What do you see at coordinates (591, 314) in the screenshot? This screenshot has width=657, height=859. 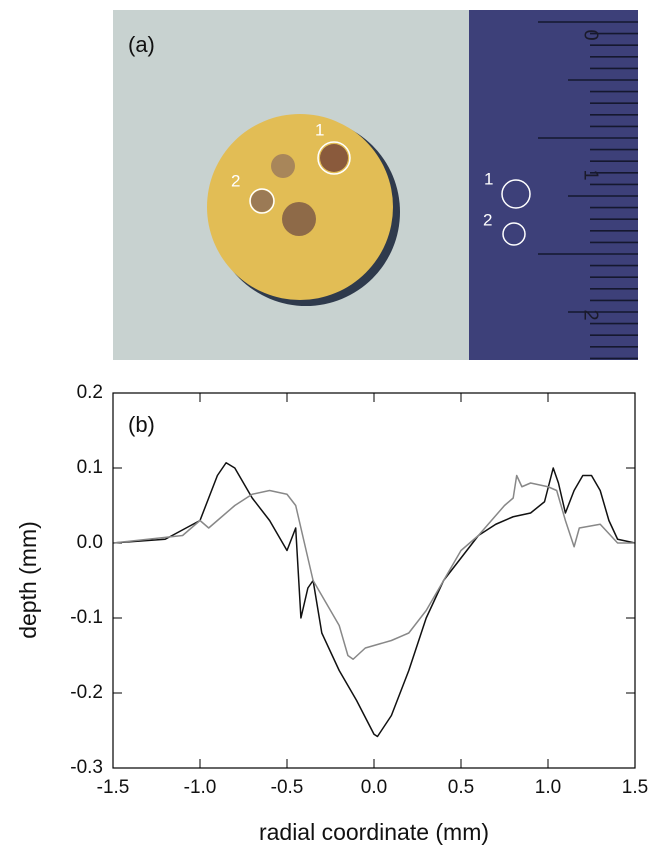 I see `ruler-number: 2` at bounding box center [591, 314].